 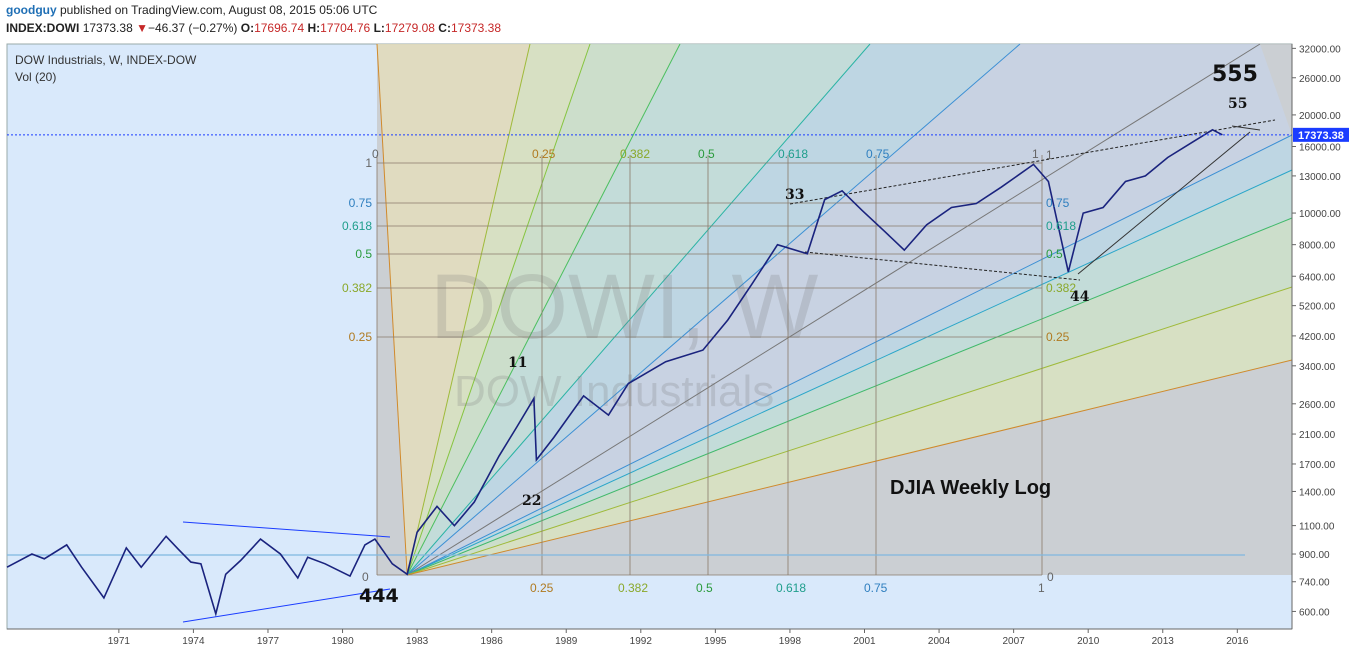 What do you see at coordinates (1050, 577) in the screenshot?
I see `fib-price-label: 0` at bounding box center [1050, 577].